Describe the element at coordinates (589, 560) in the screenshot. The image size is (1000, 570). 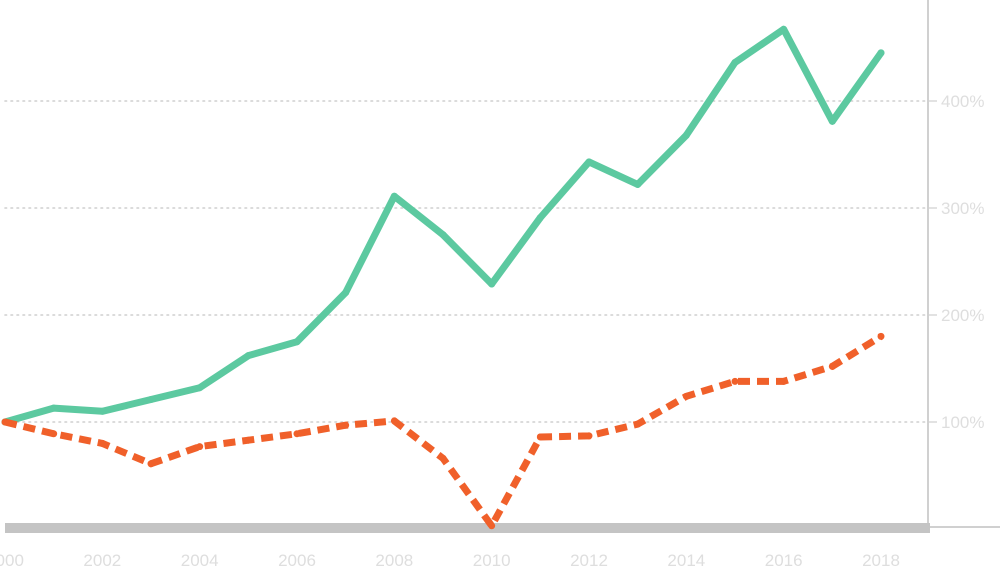
I see `x-tick-label: 2012` at that location.